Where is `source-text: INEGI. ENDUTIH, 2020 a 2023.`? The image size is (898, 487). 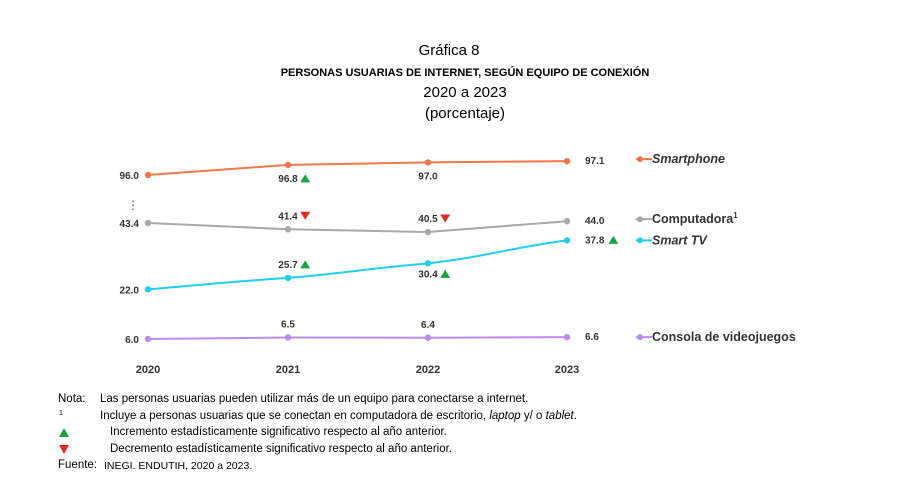
source-text: INEGI. ENDUTIH, 2020 a 2023. is located at coordinates (178, 466).